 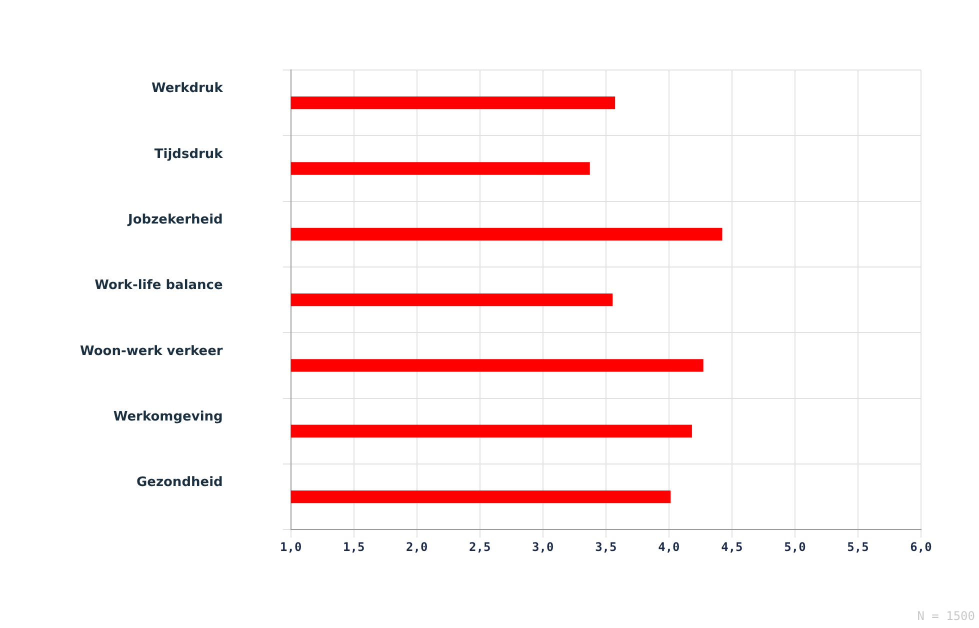 I want to click on y-tick-label: Work-life balance, so click(x=159, y=286).